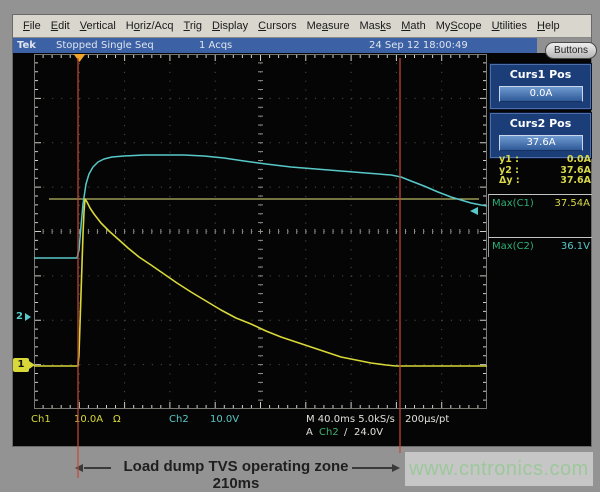 This screenshot has height=492, width=600. Describe the element at coordinates (474, 211) in the screenshot. I see `ch2-trace-end-arrow-icon` at that location.